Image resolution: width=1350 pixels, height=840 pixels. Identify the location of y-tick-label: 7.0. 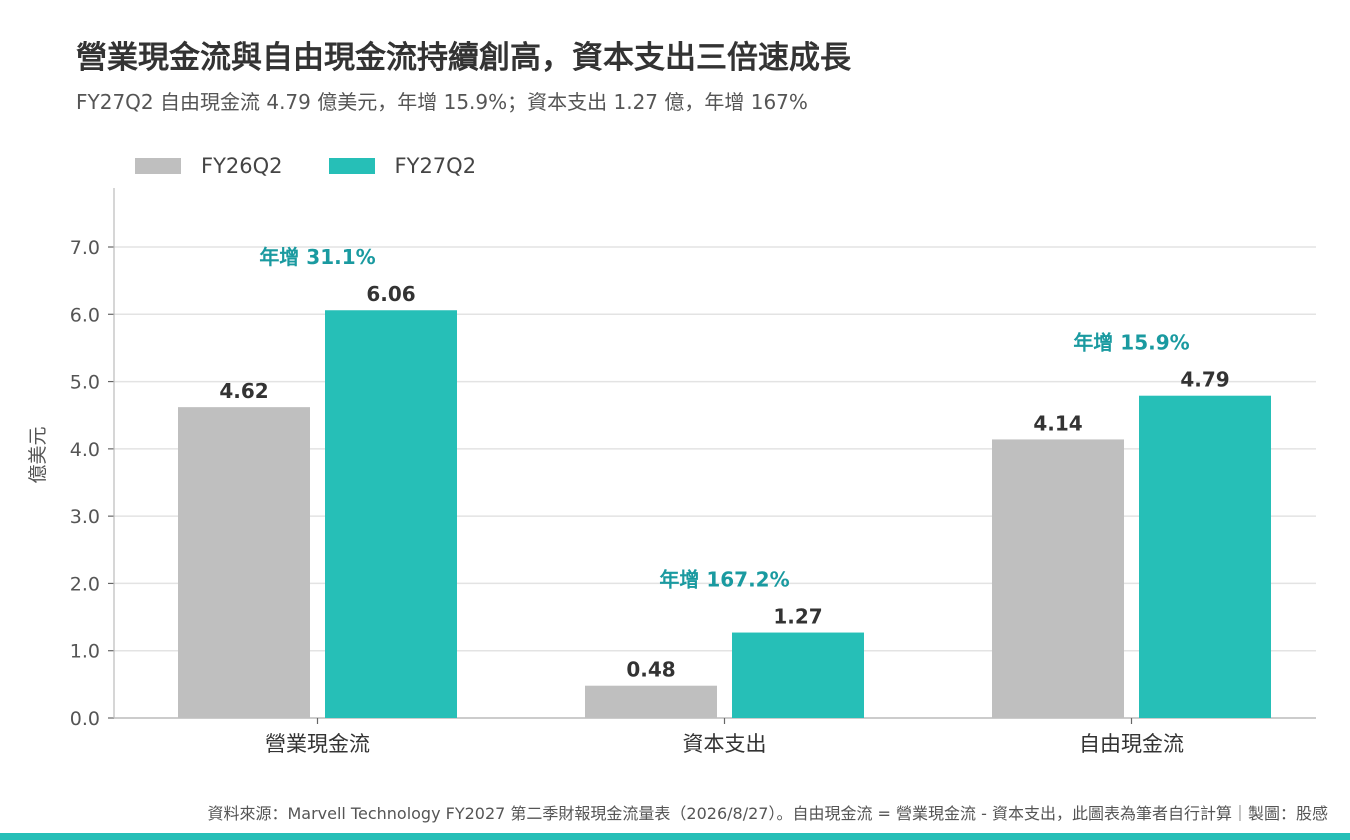
(85, 248).